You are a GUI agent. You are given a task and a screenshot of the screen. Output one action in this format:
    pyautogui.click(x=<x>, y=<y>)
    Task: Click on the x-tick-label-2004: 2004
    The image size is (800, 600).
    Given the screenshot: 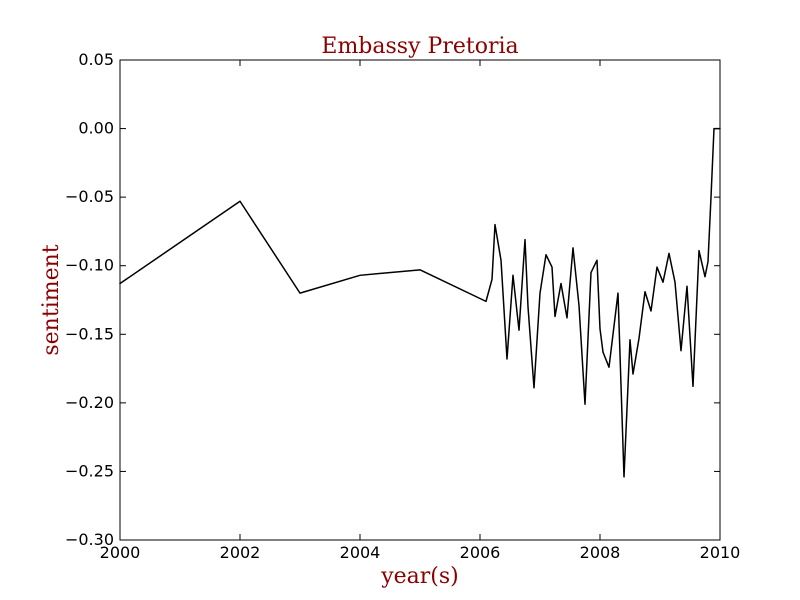 What is the action you would take?
    pyautogui.click(x=360, y=552)
    